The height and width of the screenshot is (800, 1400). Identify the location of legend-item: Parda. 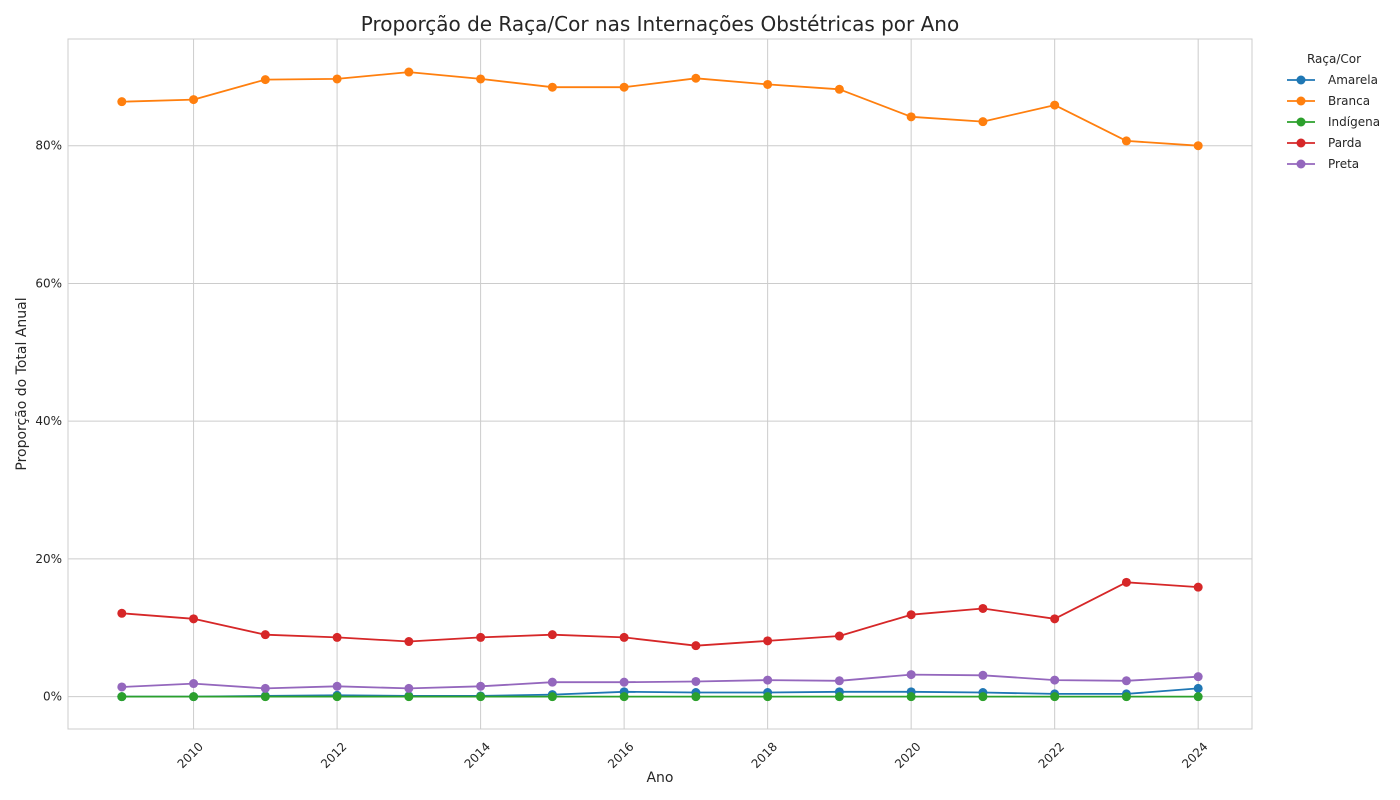
(1324, 143).